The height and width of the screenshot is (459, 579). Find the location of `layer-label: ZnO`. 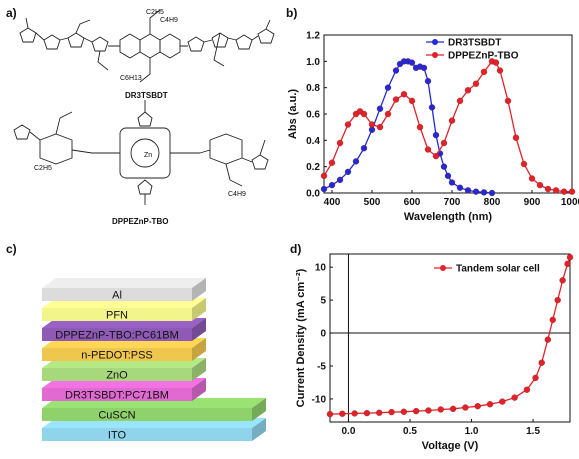

layer-label: ZnO is located at coordinates (117, 376).